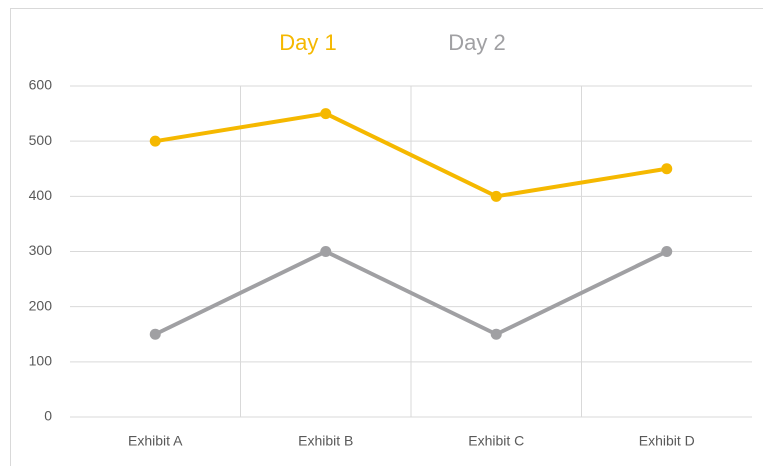 Image resolution: width=763 pixels, height=466 pixels. I want to click on y-tick-label: 100, so click(41, 361).